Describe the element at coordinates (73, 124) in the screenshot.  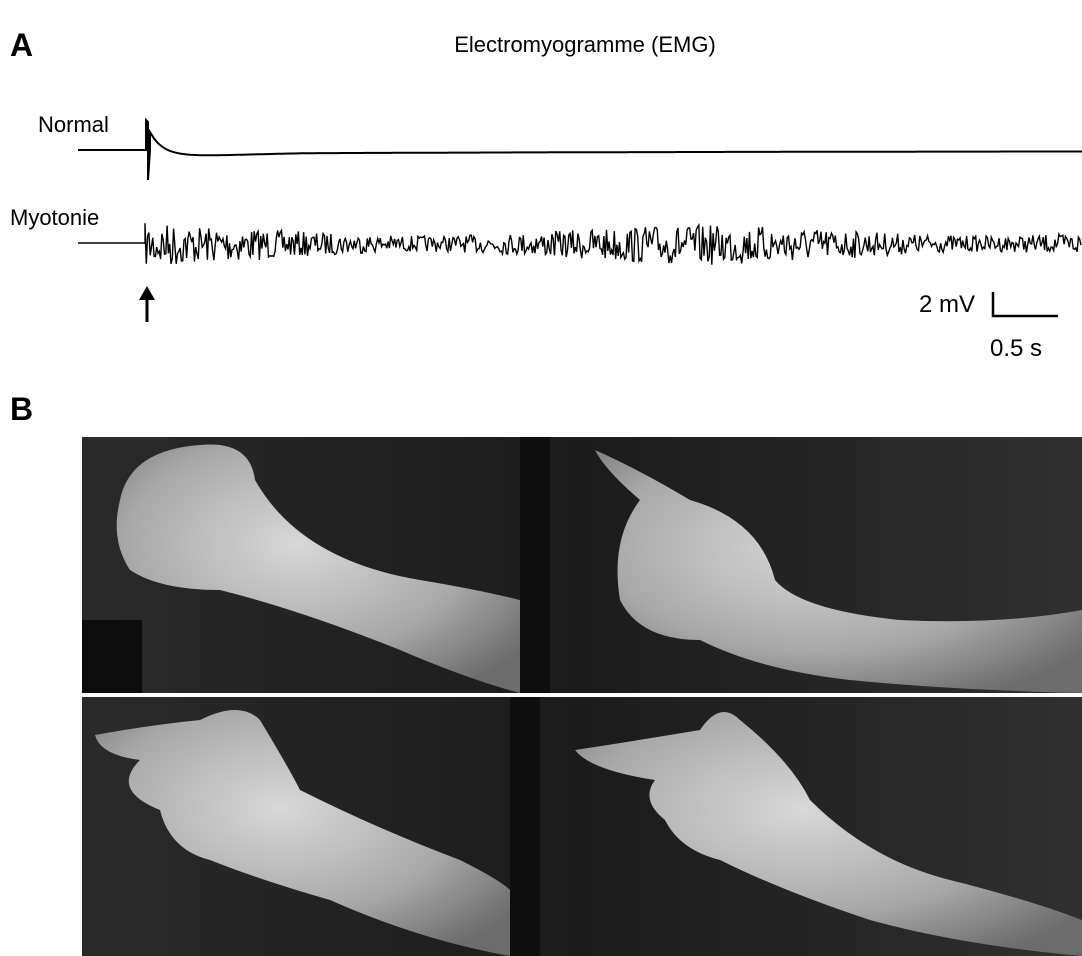
I see `trace-label: Normal` at that location.